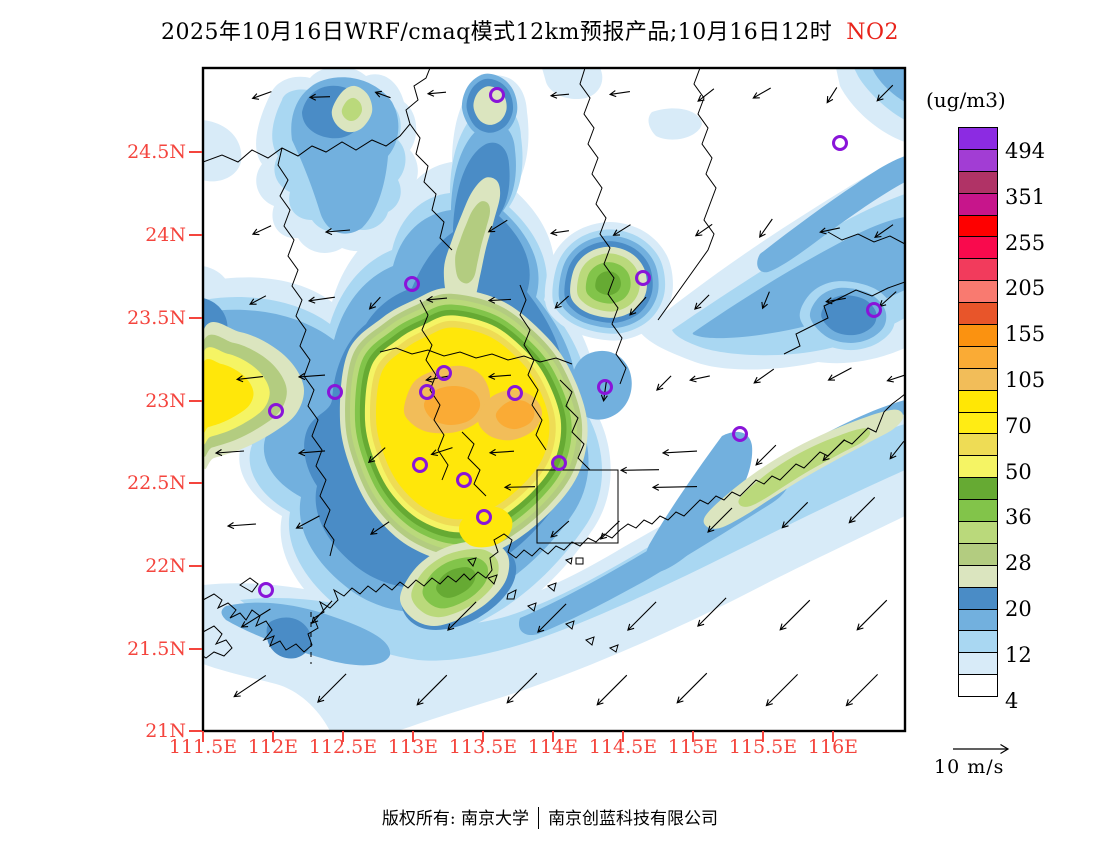 The image size is (1100, 850). I want to click on colorbar-tick-label: 12, so click(1018, 654).